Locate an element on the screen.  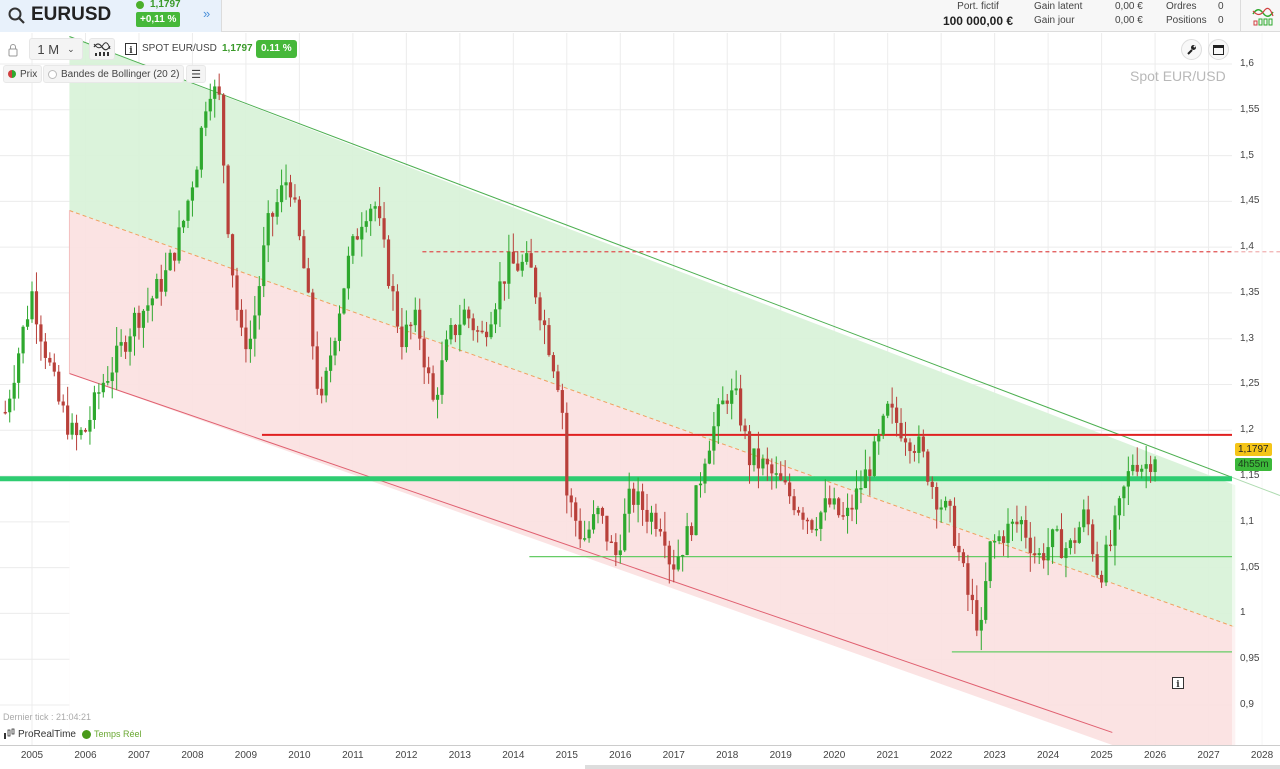
chart-watermark: Spot EUR/USD is located at coordinates (1178, 76).